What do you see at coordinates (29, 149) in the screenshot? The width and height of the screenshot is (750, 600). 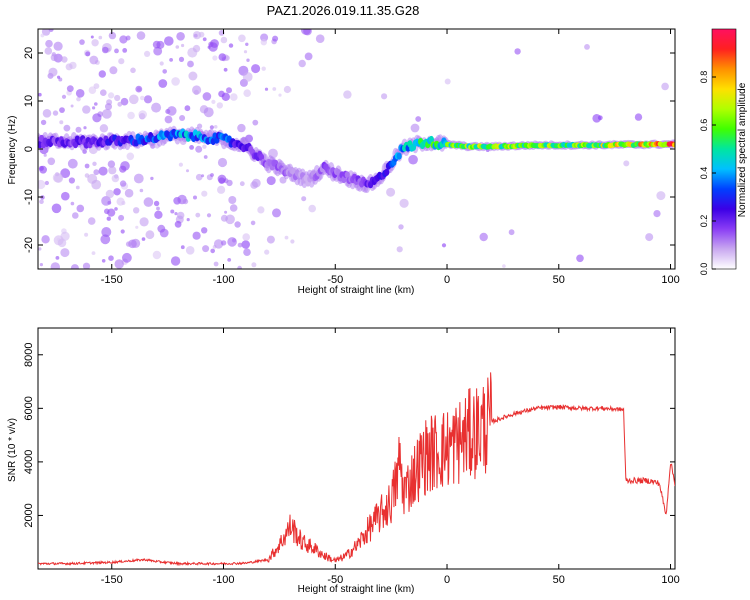 I see `y-tick-label: 0` at bounding box center [29, 149].